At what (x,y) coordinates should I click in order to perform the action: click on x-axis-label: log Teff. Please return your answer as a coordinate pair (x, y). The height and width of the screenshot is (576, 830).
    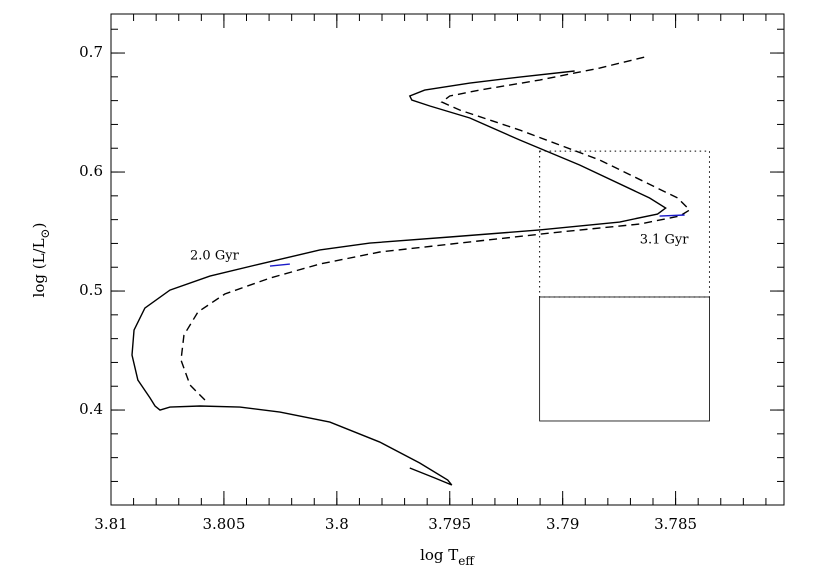
    Looking at the image, I should click on (447, 557).